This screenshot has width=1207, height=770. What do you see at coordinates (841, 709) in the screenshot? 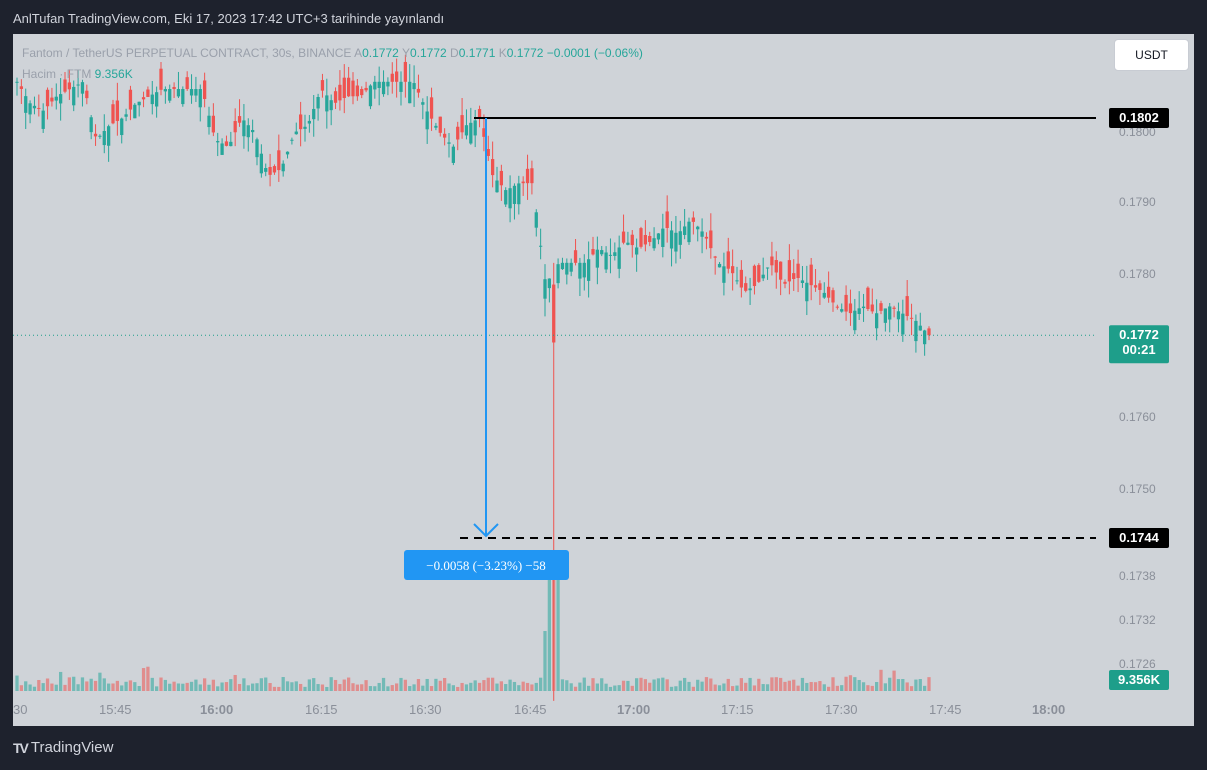
I see `x-tick-label: 17:30` at bounding box center [841, 709].